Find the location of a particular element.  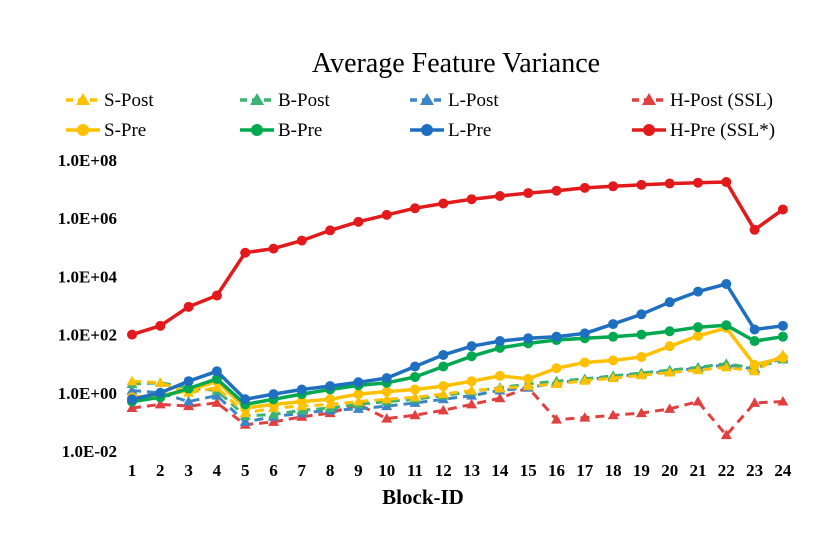

x-tick-label: 2 is located at coordinates (160, 470).